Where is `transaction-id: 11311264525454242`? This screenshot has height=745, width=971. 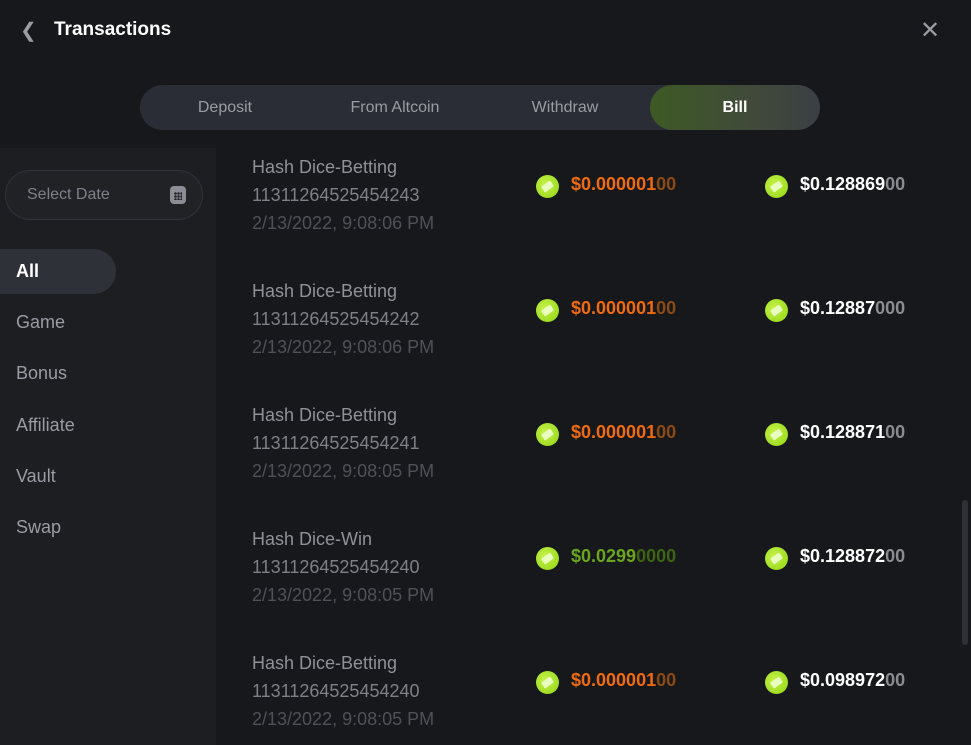
transaction-id: 11311264525454242 is located at coordinates (336, 319).